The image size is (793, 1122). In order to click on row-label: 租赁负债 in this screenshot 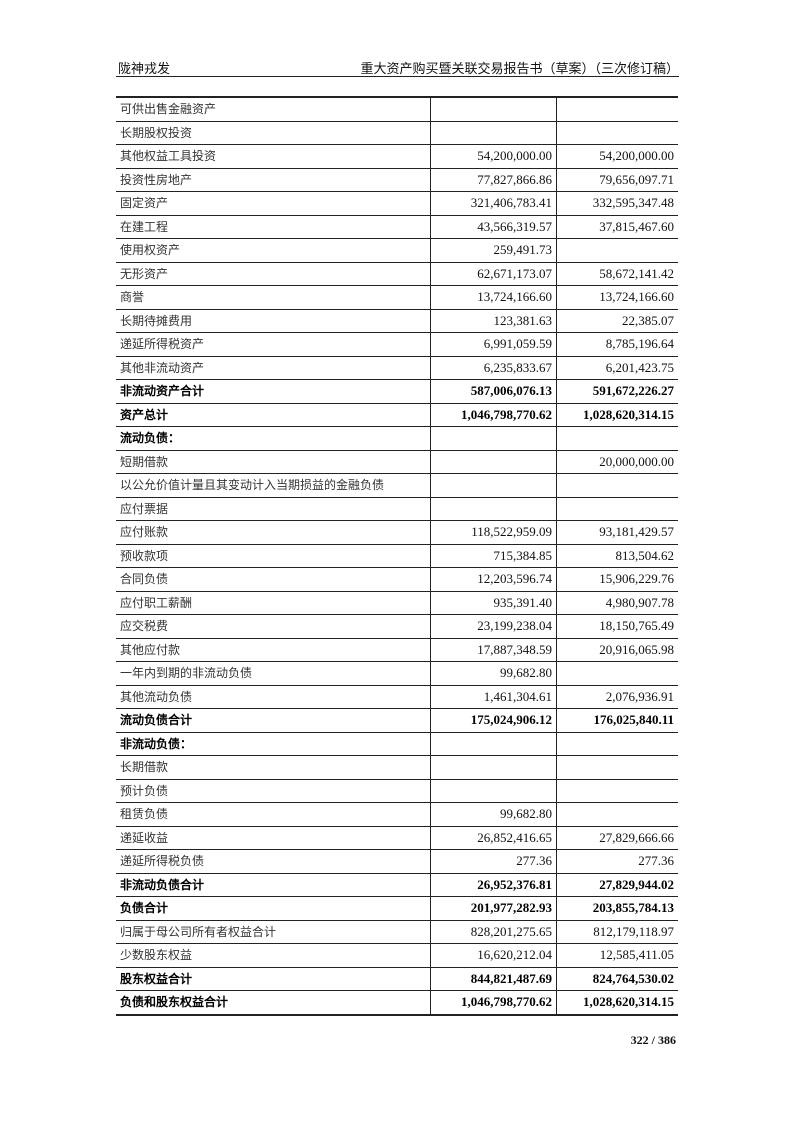, I will do `click(273, 814)`.